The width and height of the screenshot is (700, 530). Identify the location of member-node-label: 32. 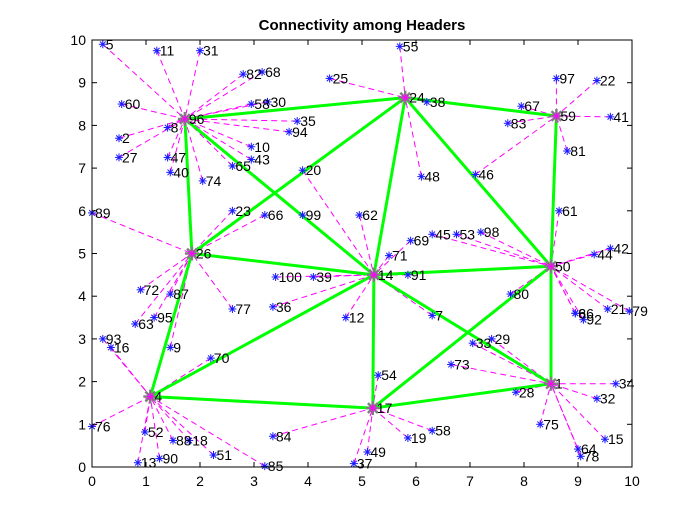
(608, 399).